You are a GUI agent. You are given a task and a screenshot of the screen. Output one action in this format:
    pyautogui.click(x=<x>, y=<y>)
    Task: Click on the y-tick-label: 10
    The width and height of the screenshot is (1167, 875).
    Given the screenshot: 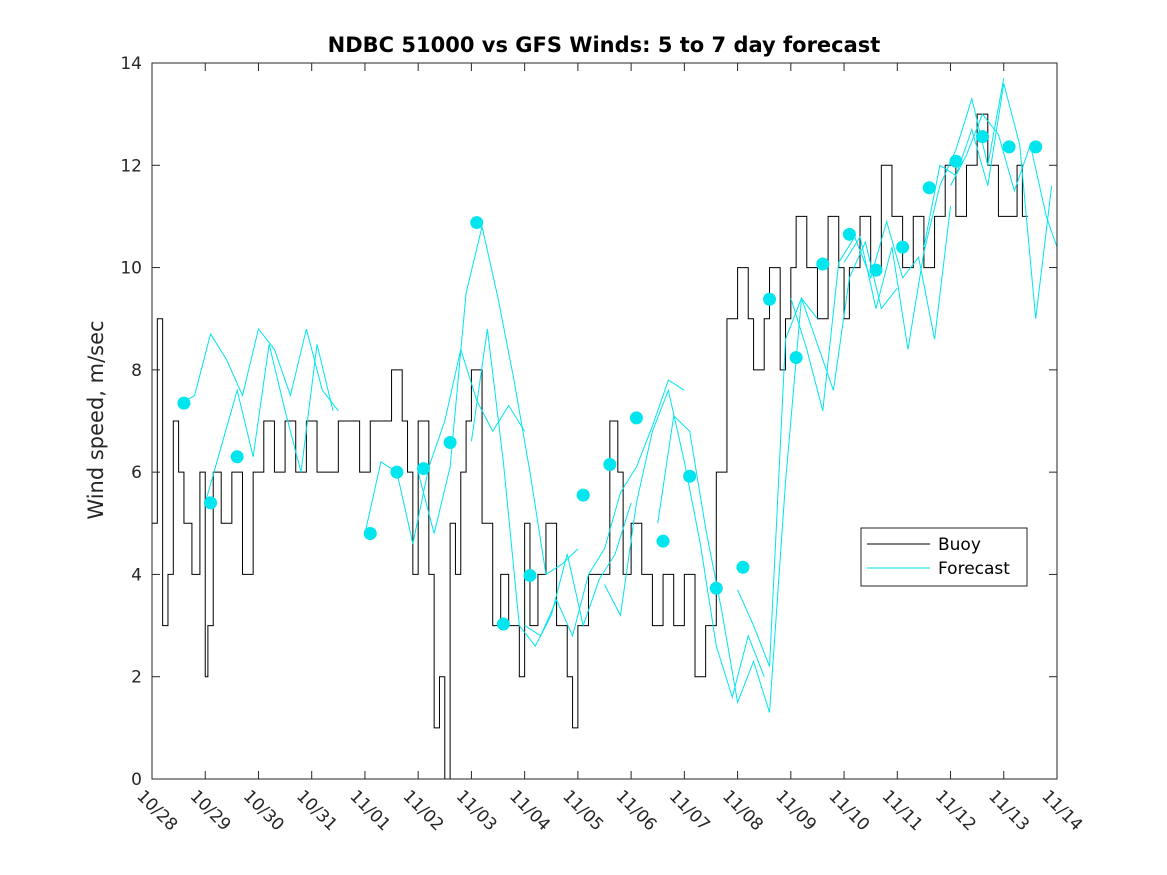 What is the action you would take?
    pyautogui.click(x=131, y=269)
    